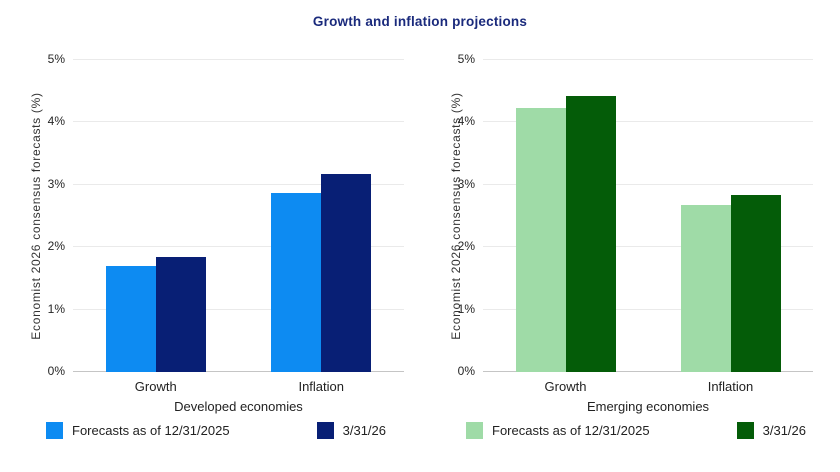 This screenshot has width=840, height=472. Describe the element at coordinates (540, 240) in the screenshot. I see `bar-emerging-economies-growth-forecasts-as-of-12-31-2025` at that location.